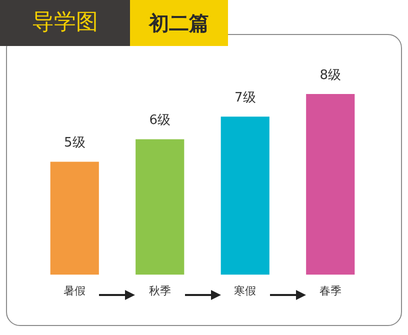 The image size is (408, 335). I want to click on data-label: 5级, so click(75, 143).